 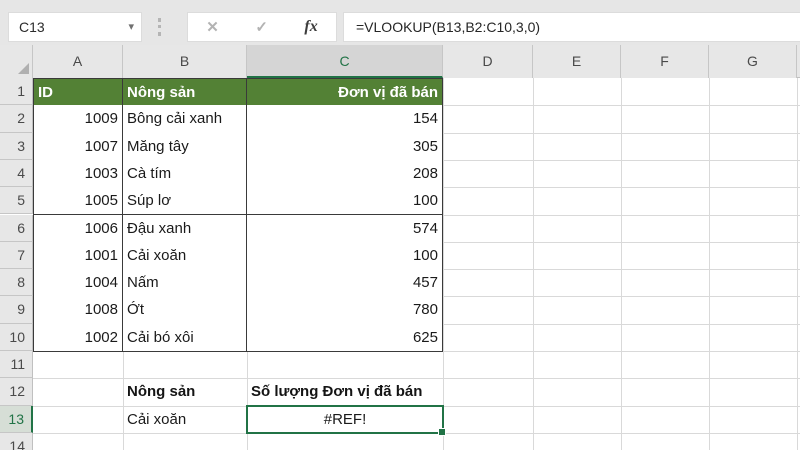 I want to click on cell-C8: 457, so click(x=345, y=283).